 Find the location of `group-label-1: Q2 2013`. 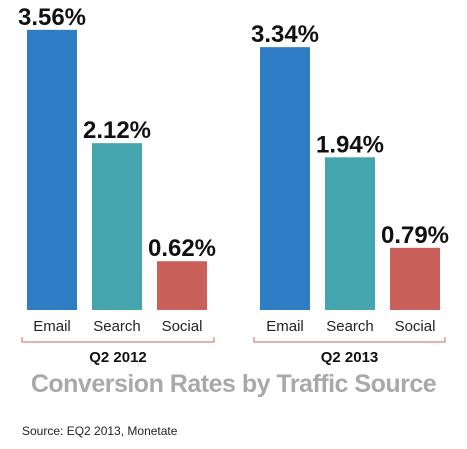

group-label-1: Q2 2013 is located at coordinates (350, 357).